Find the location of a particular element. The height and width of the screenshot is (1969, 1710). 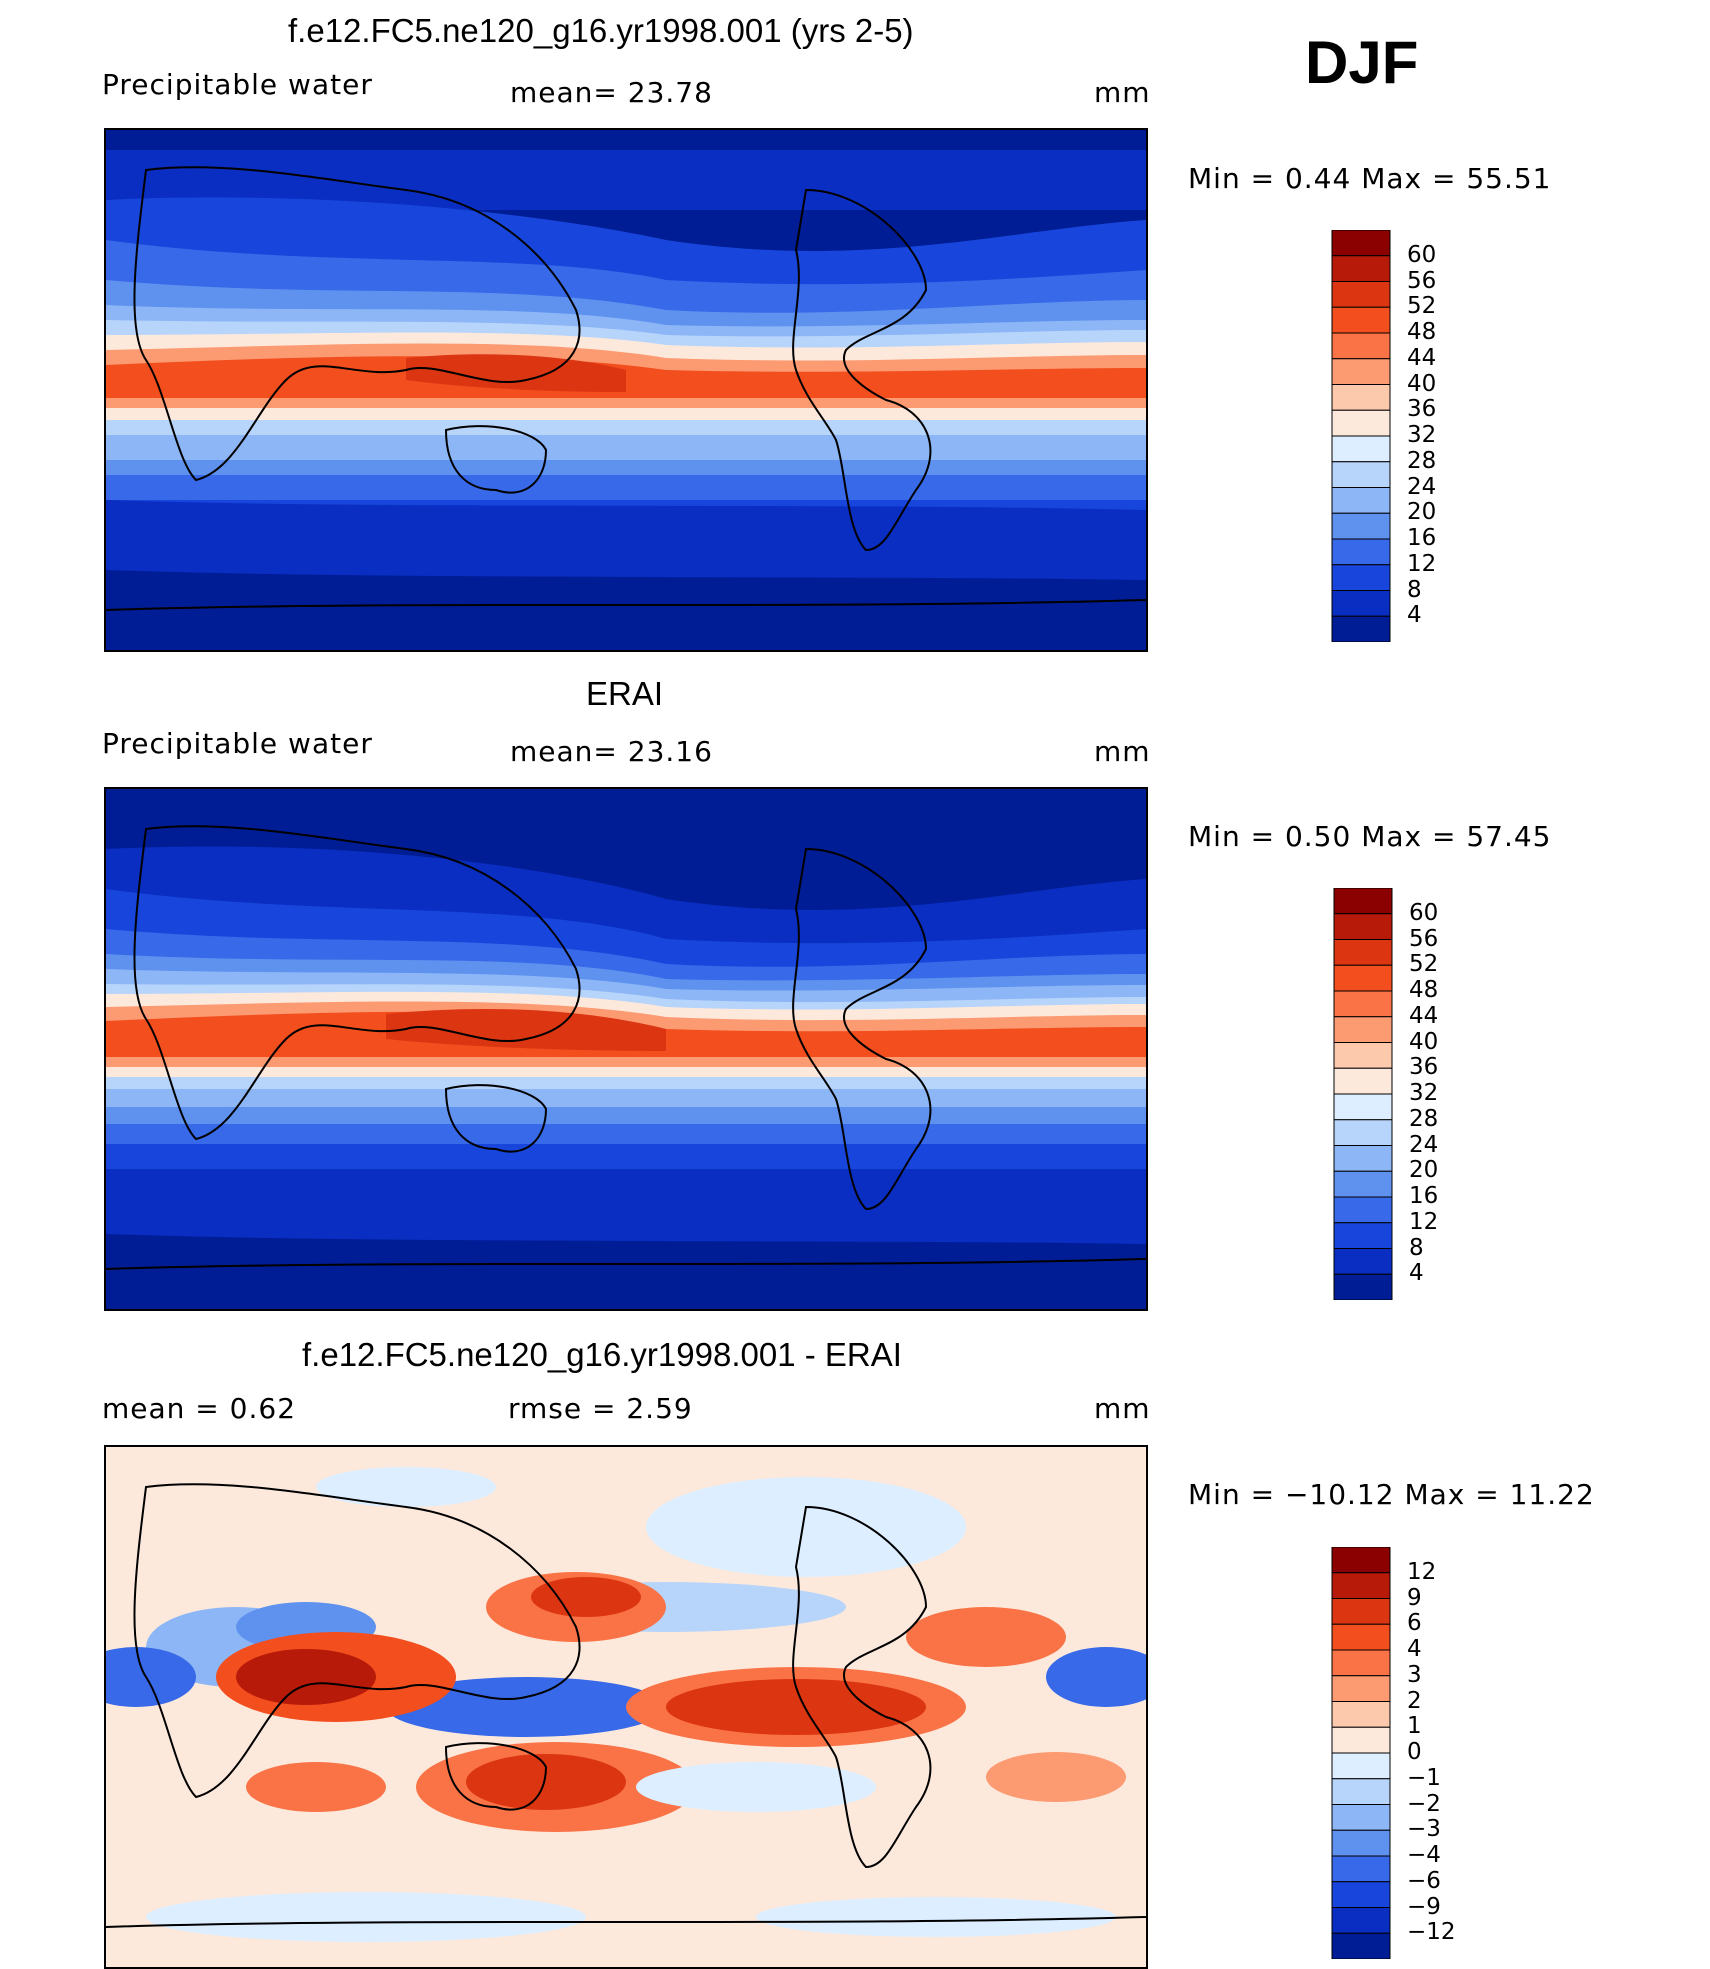

panel-title: f.e12.FC5.ne120_g16.yr1998.001 - ERAI is located at coordinates (602, 1354).